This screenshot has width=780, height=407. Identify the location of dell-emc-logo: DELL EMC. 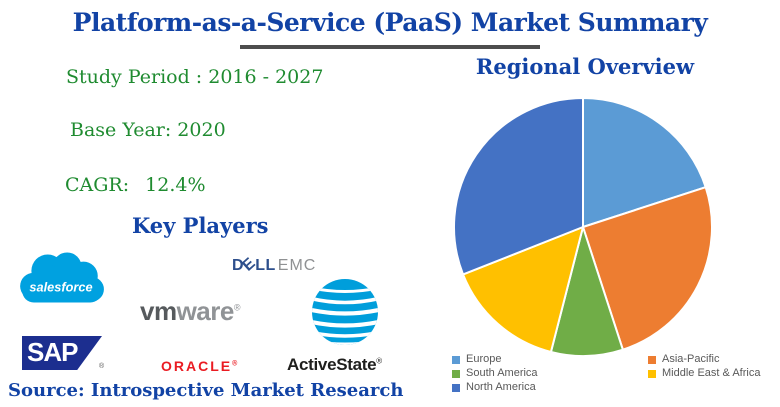
(274, 265).